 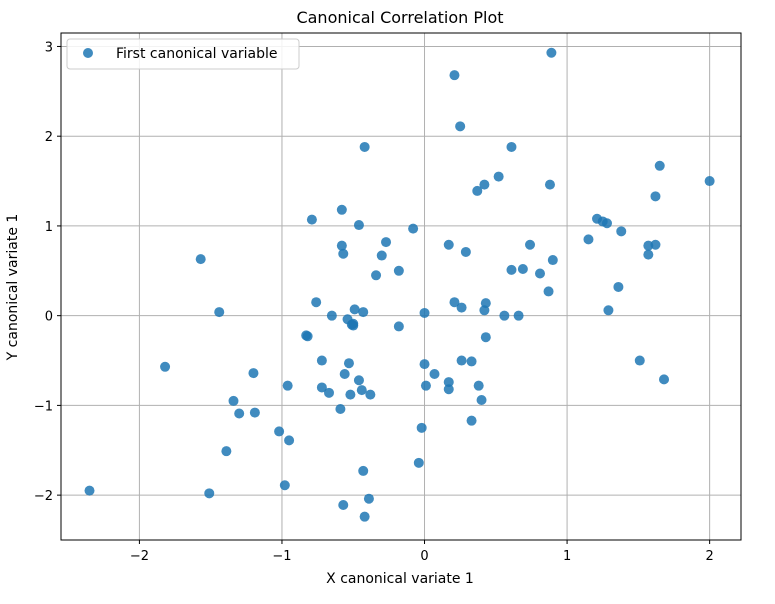 What do you see at coordinates (197, 54) in the screenshot?
I see `legend-label: First canonical variable` at bounding box center [197, 54].